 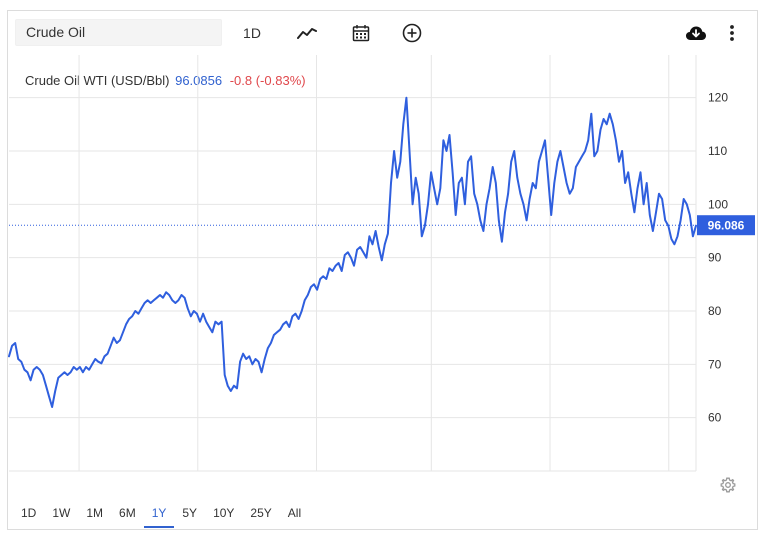 I want to click on x-tick-label: May, so click(x=550, y=480).